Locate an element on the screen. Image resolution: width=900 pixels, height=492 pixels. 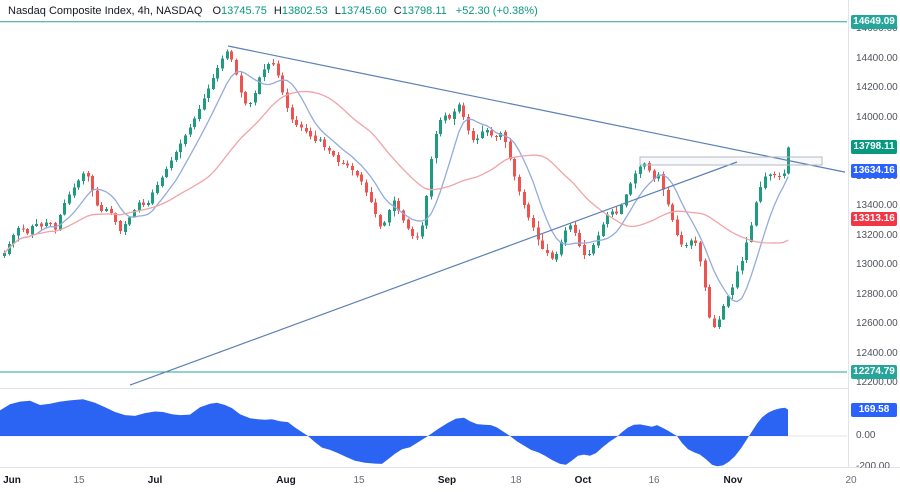
ohlc-value: 13745.75 is located at coordinates (244, 11).